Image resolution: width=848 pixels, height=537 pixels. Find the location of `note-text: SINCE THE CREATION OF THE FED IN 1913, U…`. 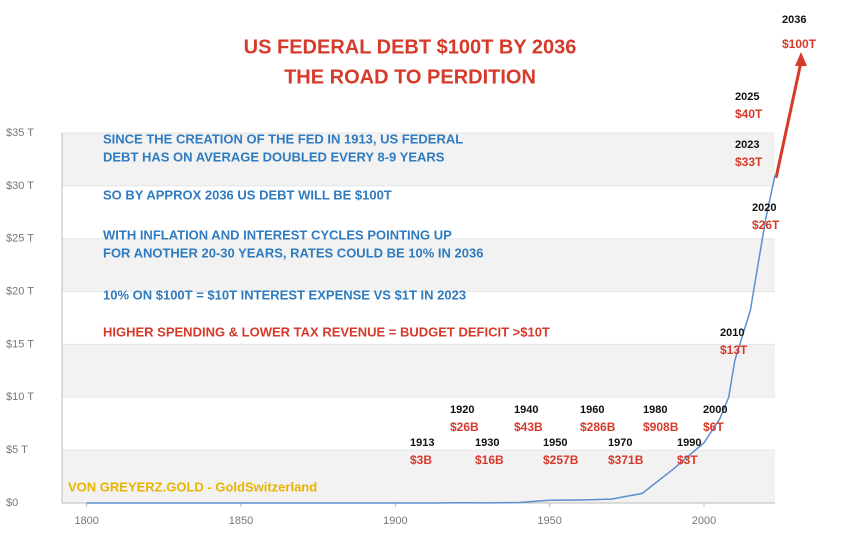

note-text: SINCE THE CREATION OF THE FED IN 1913, U… is located at coordinates (283, 138).